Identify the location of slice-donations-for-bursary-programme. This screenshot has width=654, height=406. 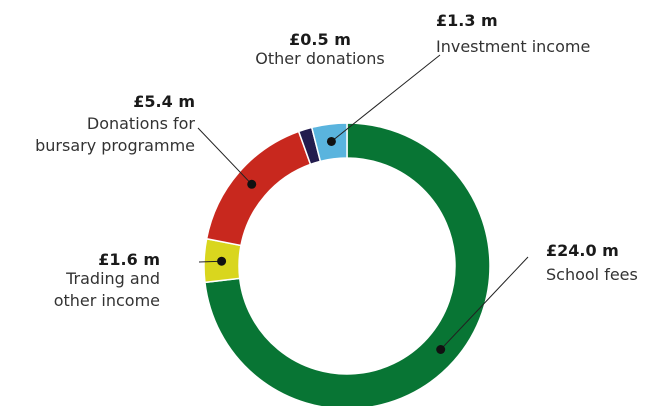
(258, 188).